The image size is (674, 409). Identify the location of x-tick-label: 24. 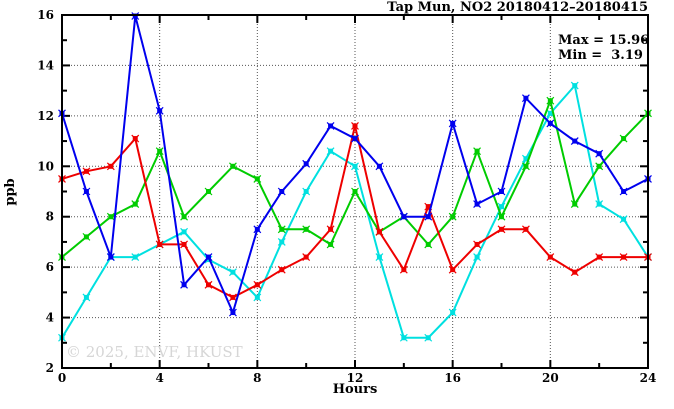
(648, 378).